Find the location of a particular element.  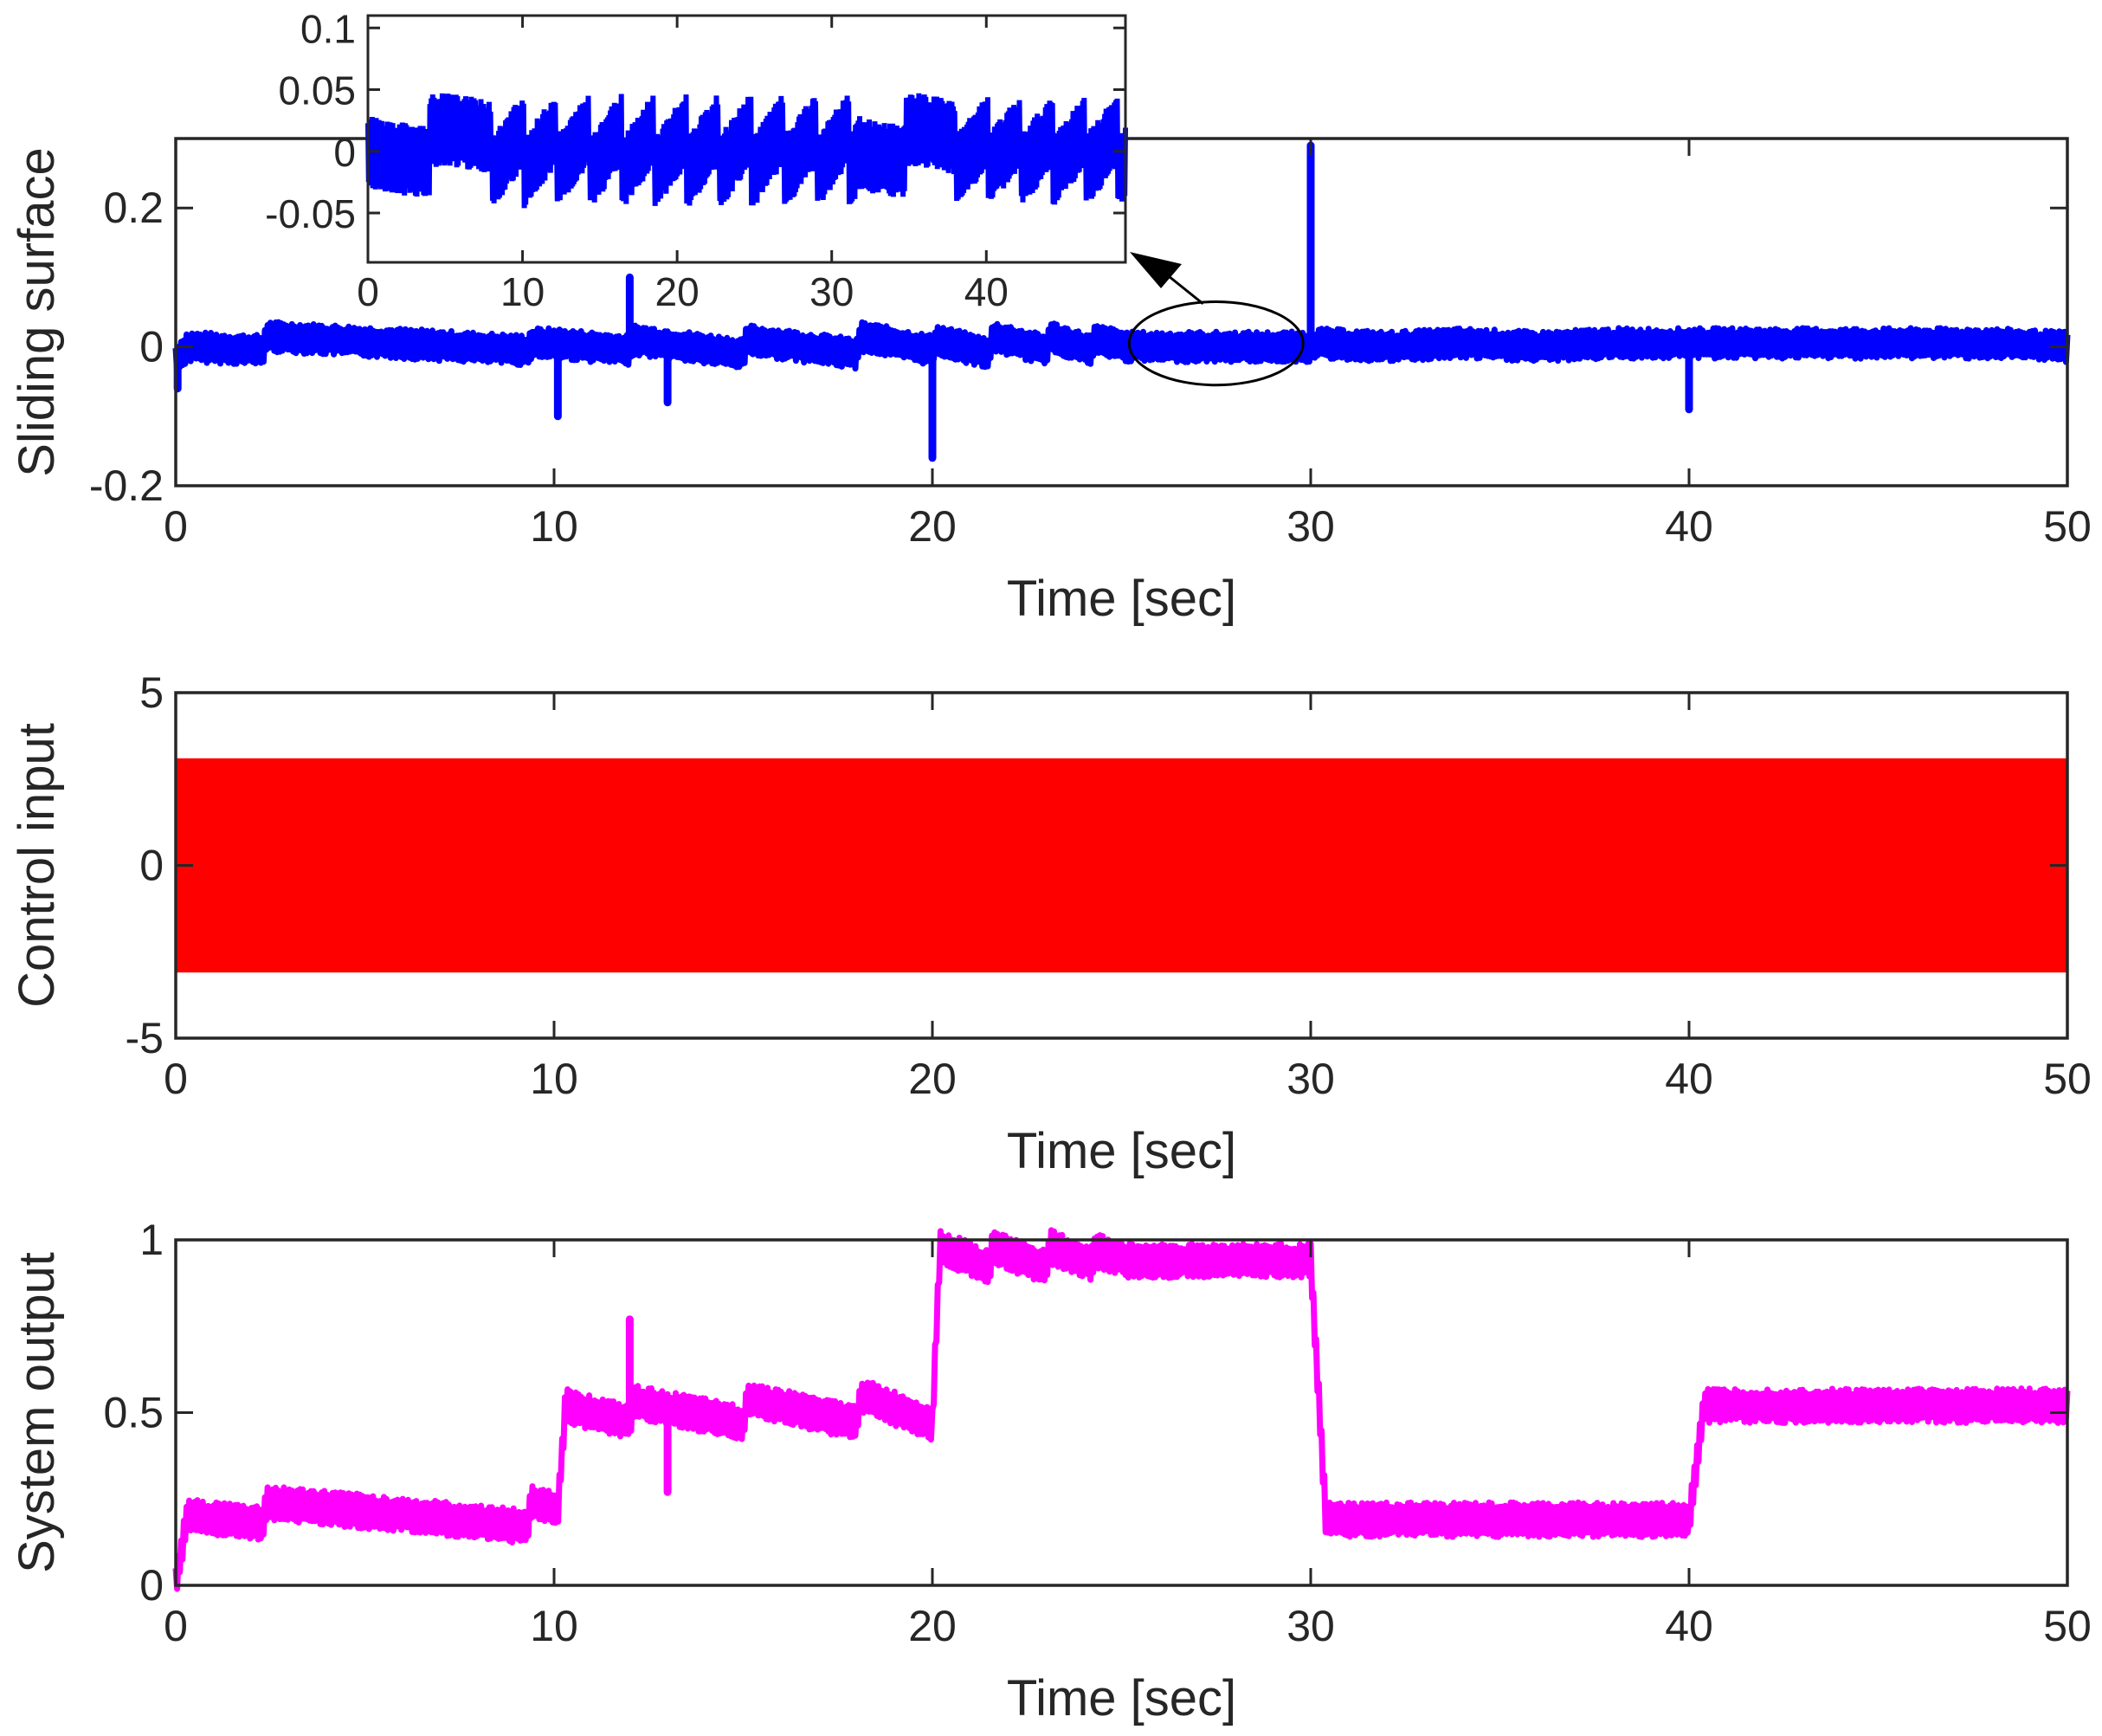

sliding_inset-ytick-label: 0.1 is located at coordinates (328, 29).